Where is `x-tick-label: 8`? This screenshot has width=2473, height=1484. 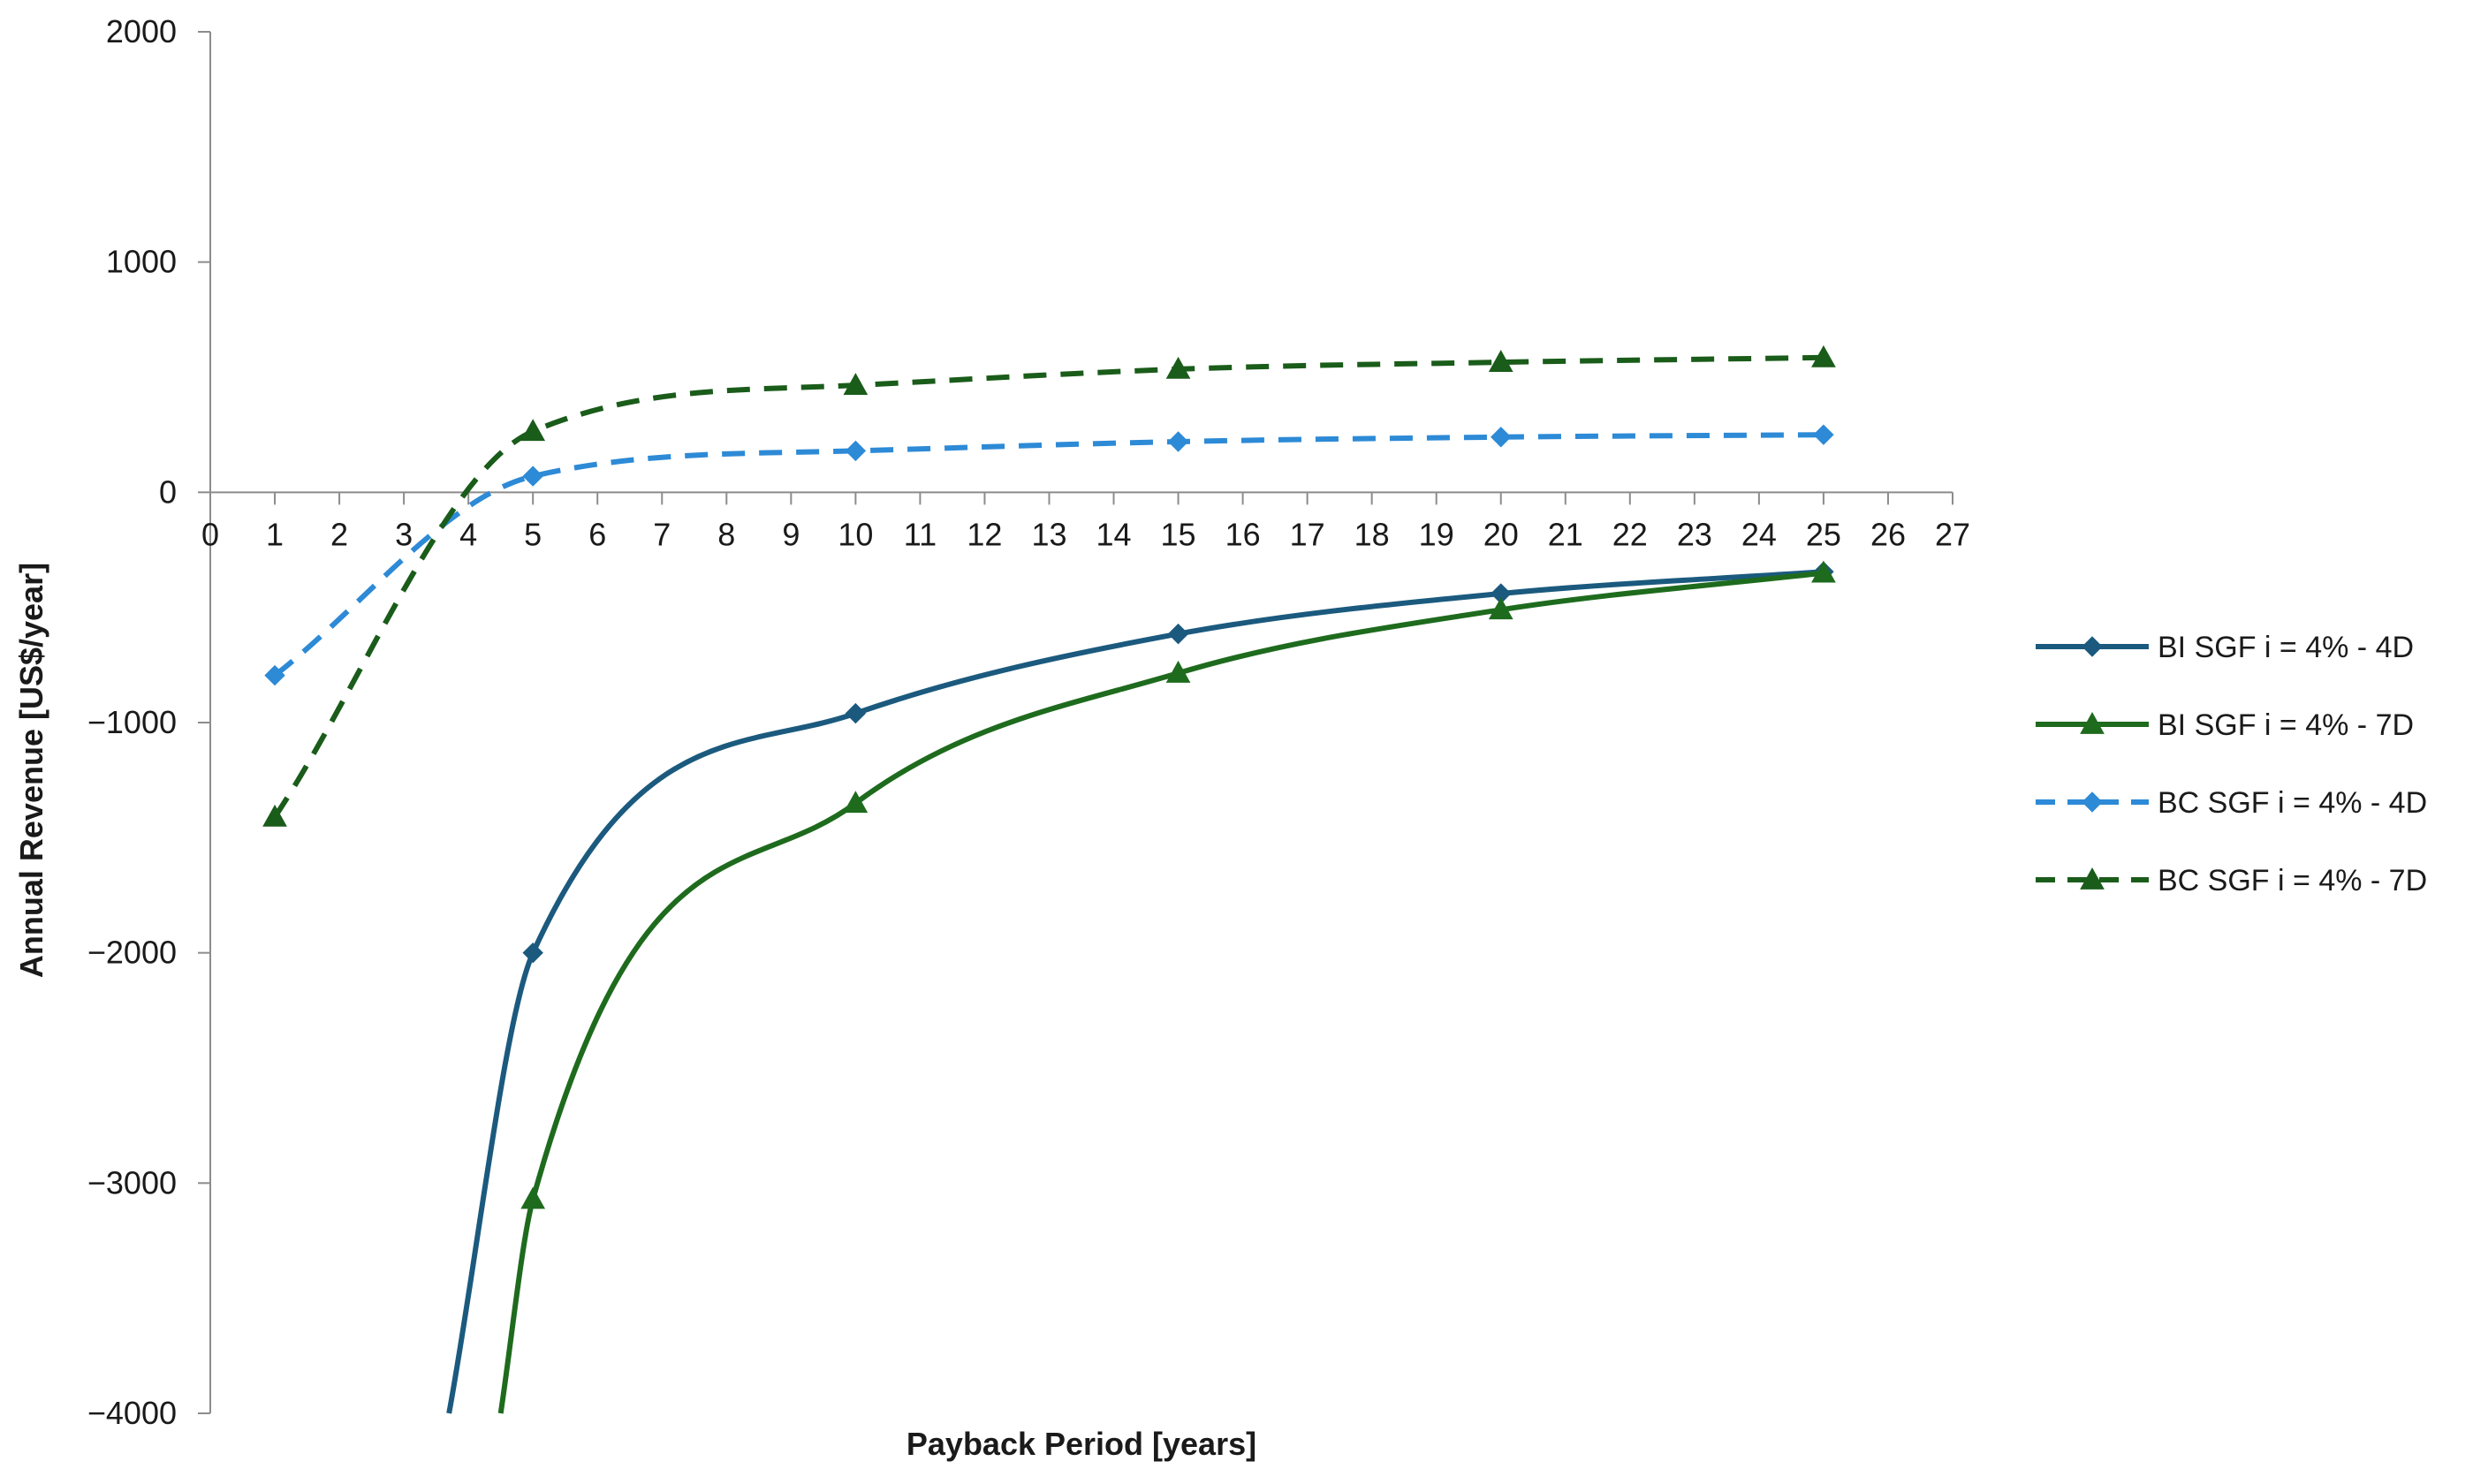
x-tick-label: 8 is located at coordinates (726, 534).